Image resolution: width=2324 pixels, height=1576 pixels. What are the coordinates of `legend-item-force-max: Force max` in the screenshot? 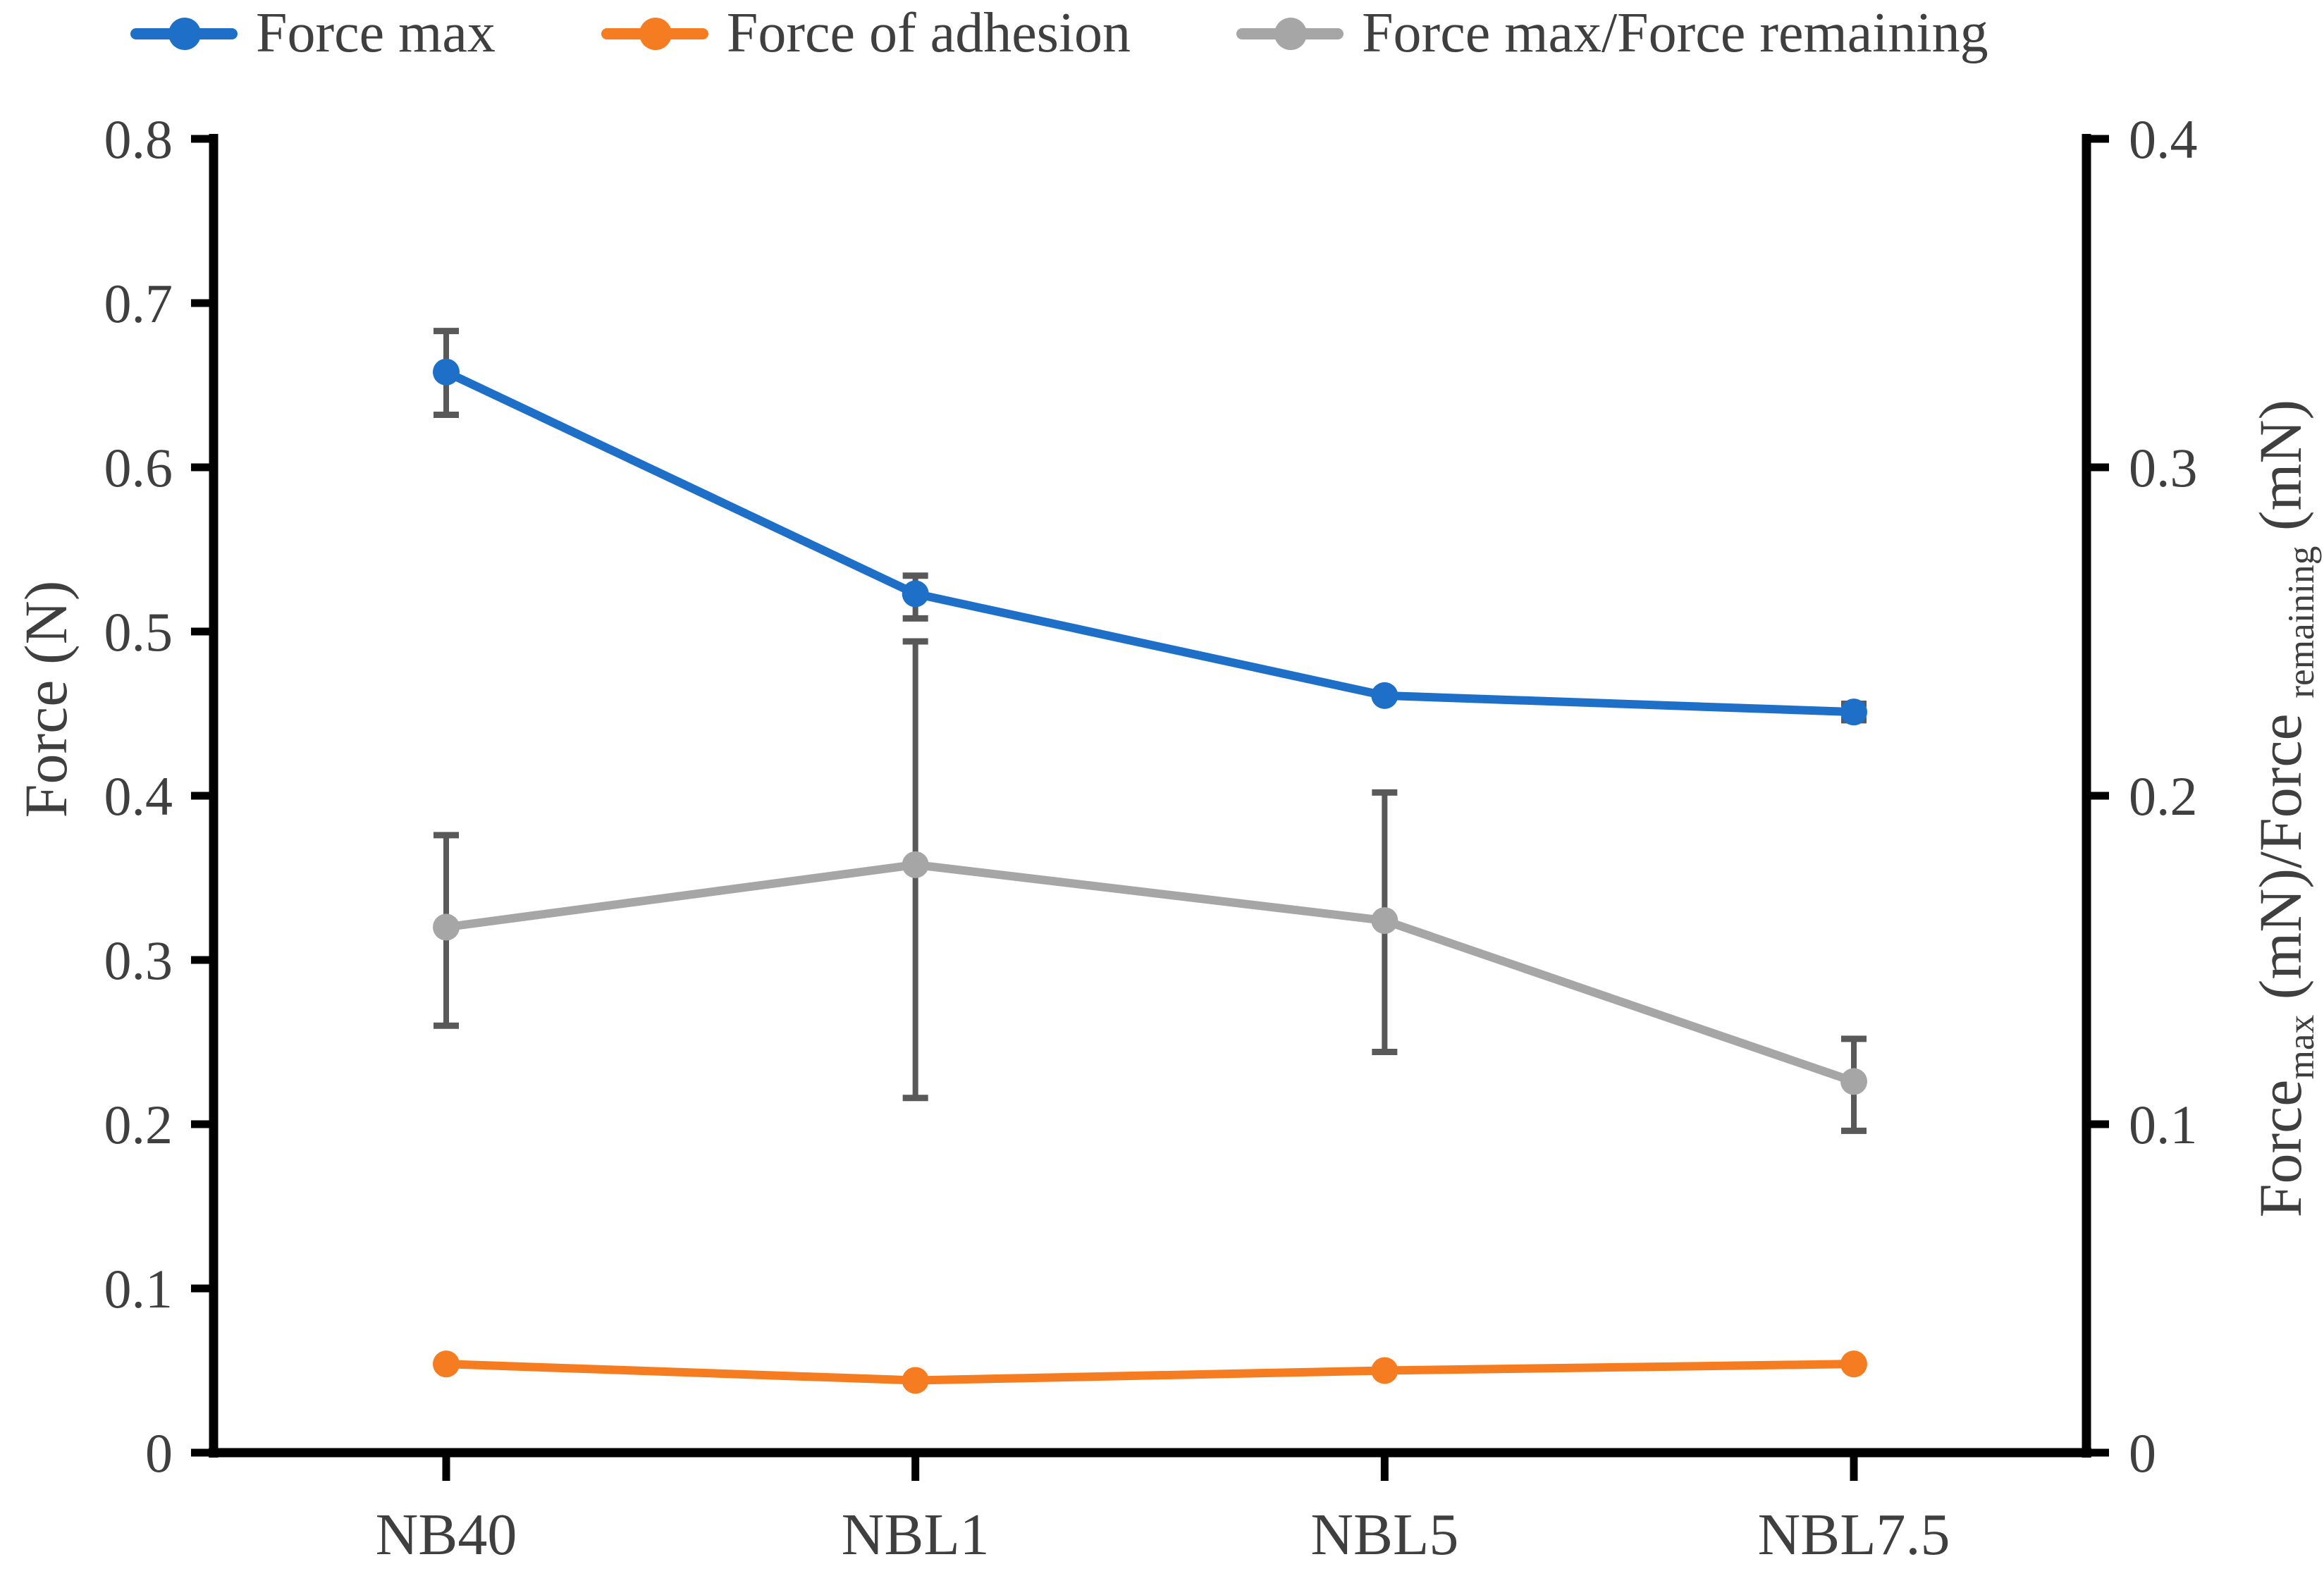 It's located at (313, 33).